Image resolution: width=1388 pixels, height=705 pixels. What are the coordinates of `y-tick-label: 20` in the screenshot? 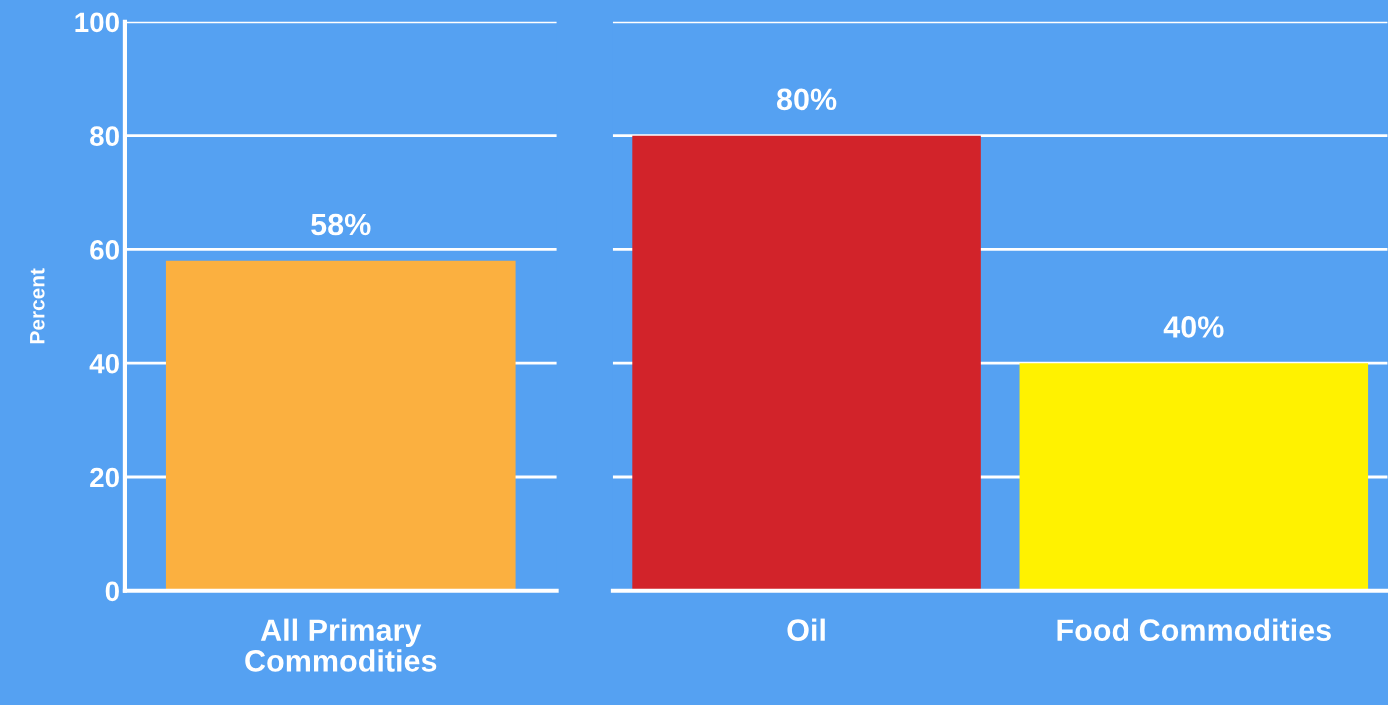 It's located at (104, 477).